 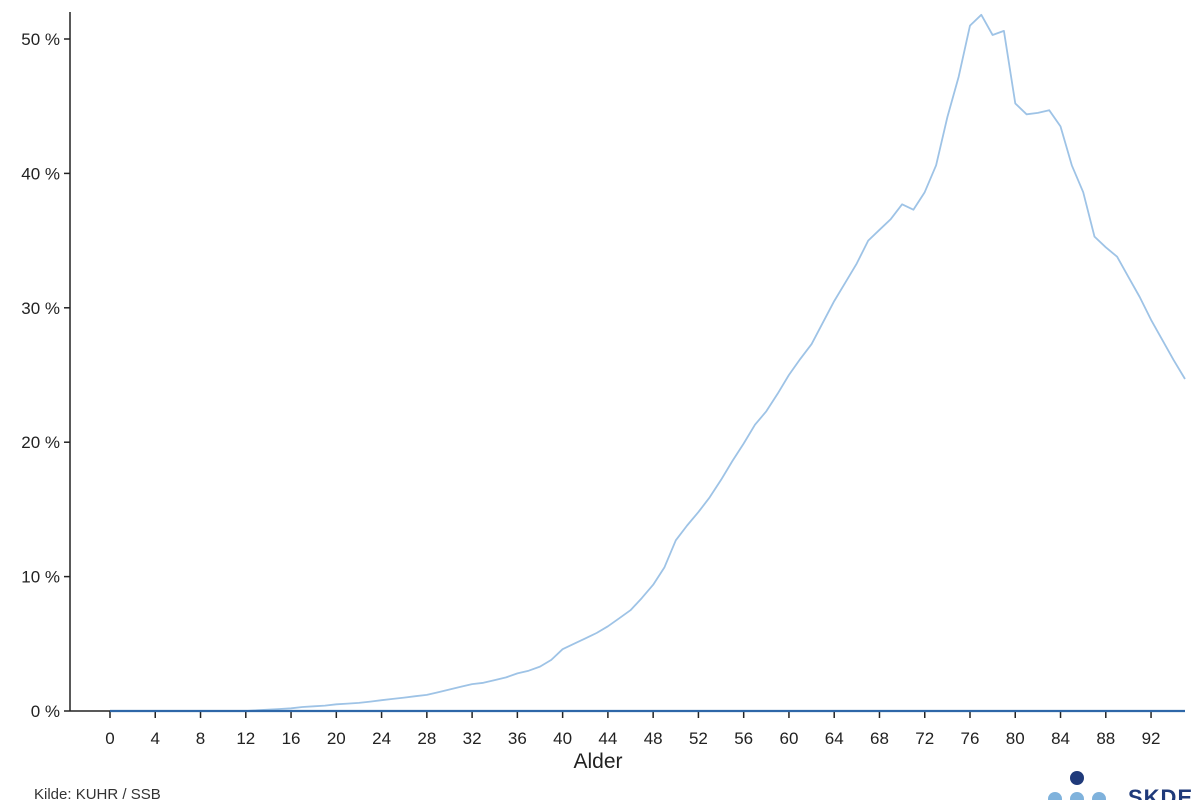 I want to click on skde-logo-icon, so click(x=1077, y=785).